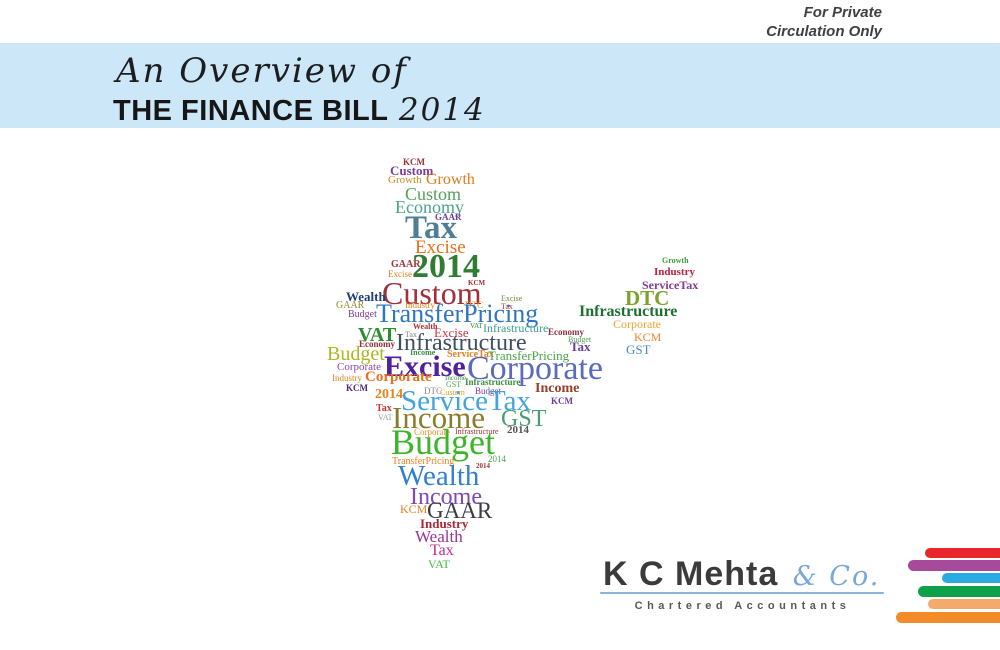 Image resolution: width=1000 pixels, height=650 pixels. What do you see at coordinates (262, 71) in the screenshot?
I see `banner-overview-text: An Overview of` at bounding box center [262, 71].